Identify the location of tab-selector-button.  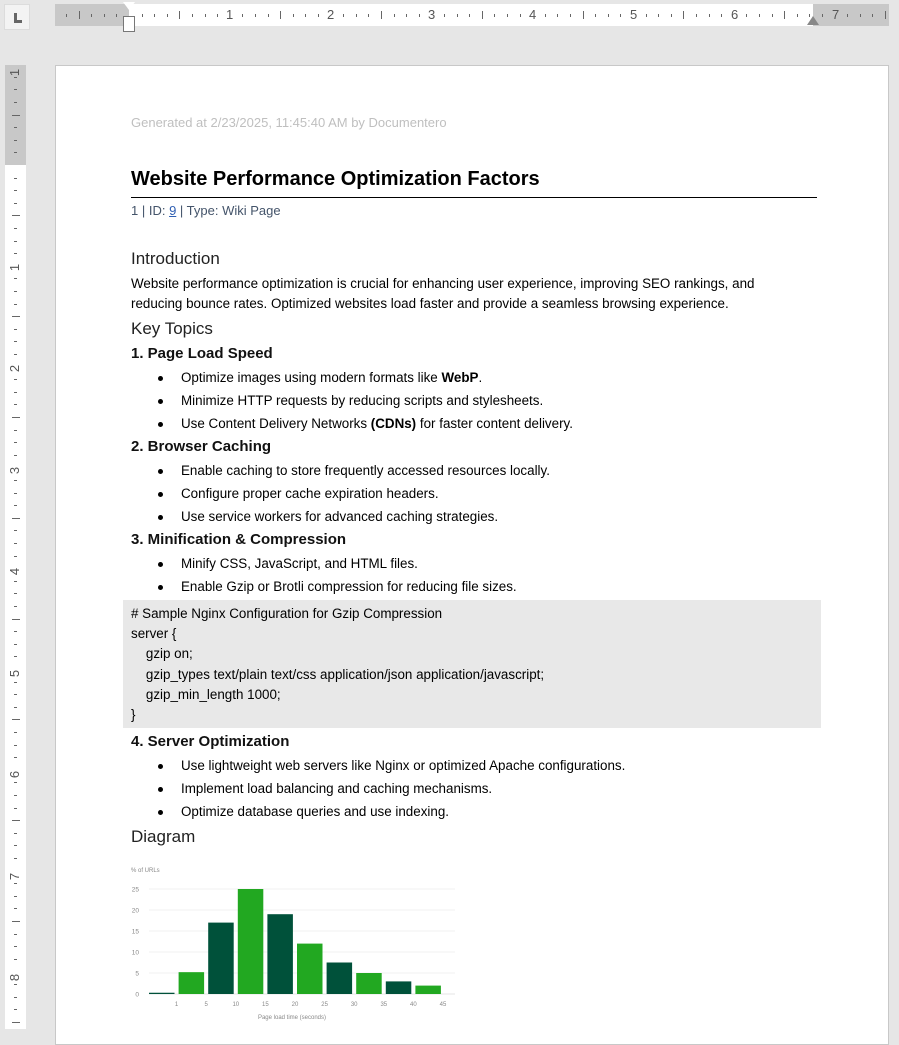
(17, 17).